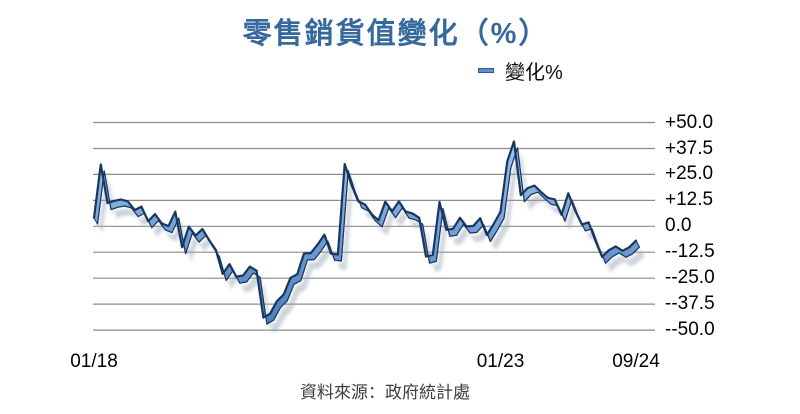  What do you see at coordinates (486, 70) in the screenshot?
I see `legend-line-marker-icon` at bounding box center [486, 70].